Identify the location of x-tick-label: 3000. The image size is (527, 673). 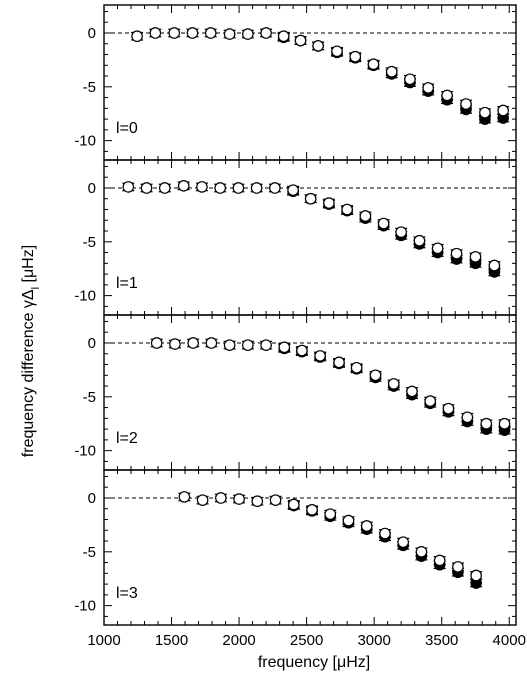
(373, 640).